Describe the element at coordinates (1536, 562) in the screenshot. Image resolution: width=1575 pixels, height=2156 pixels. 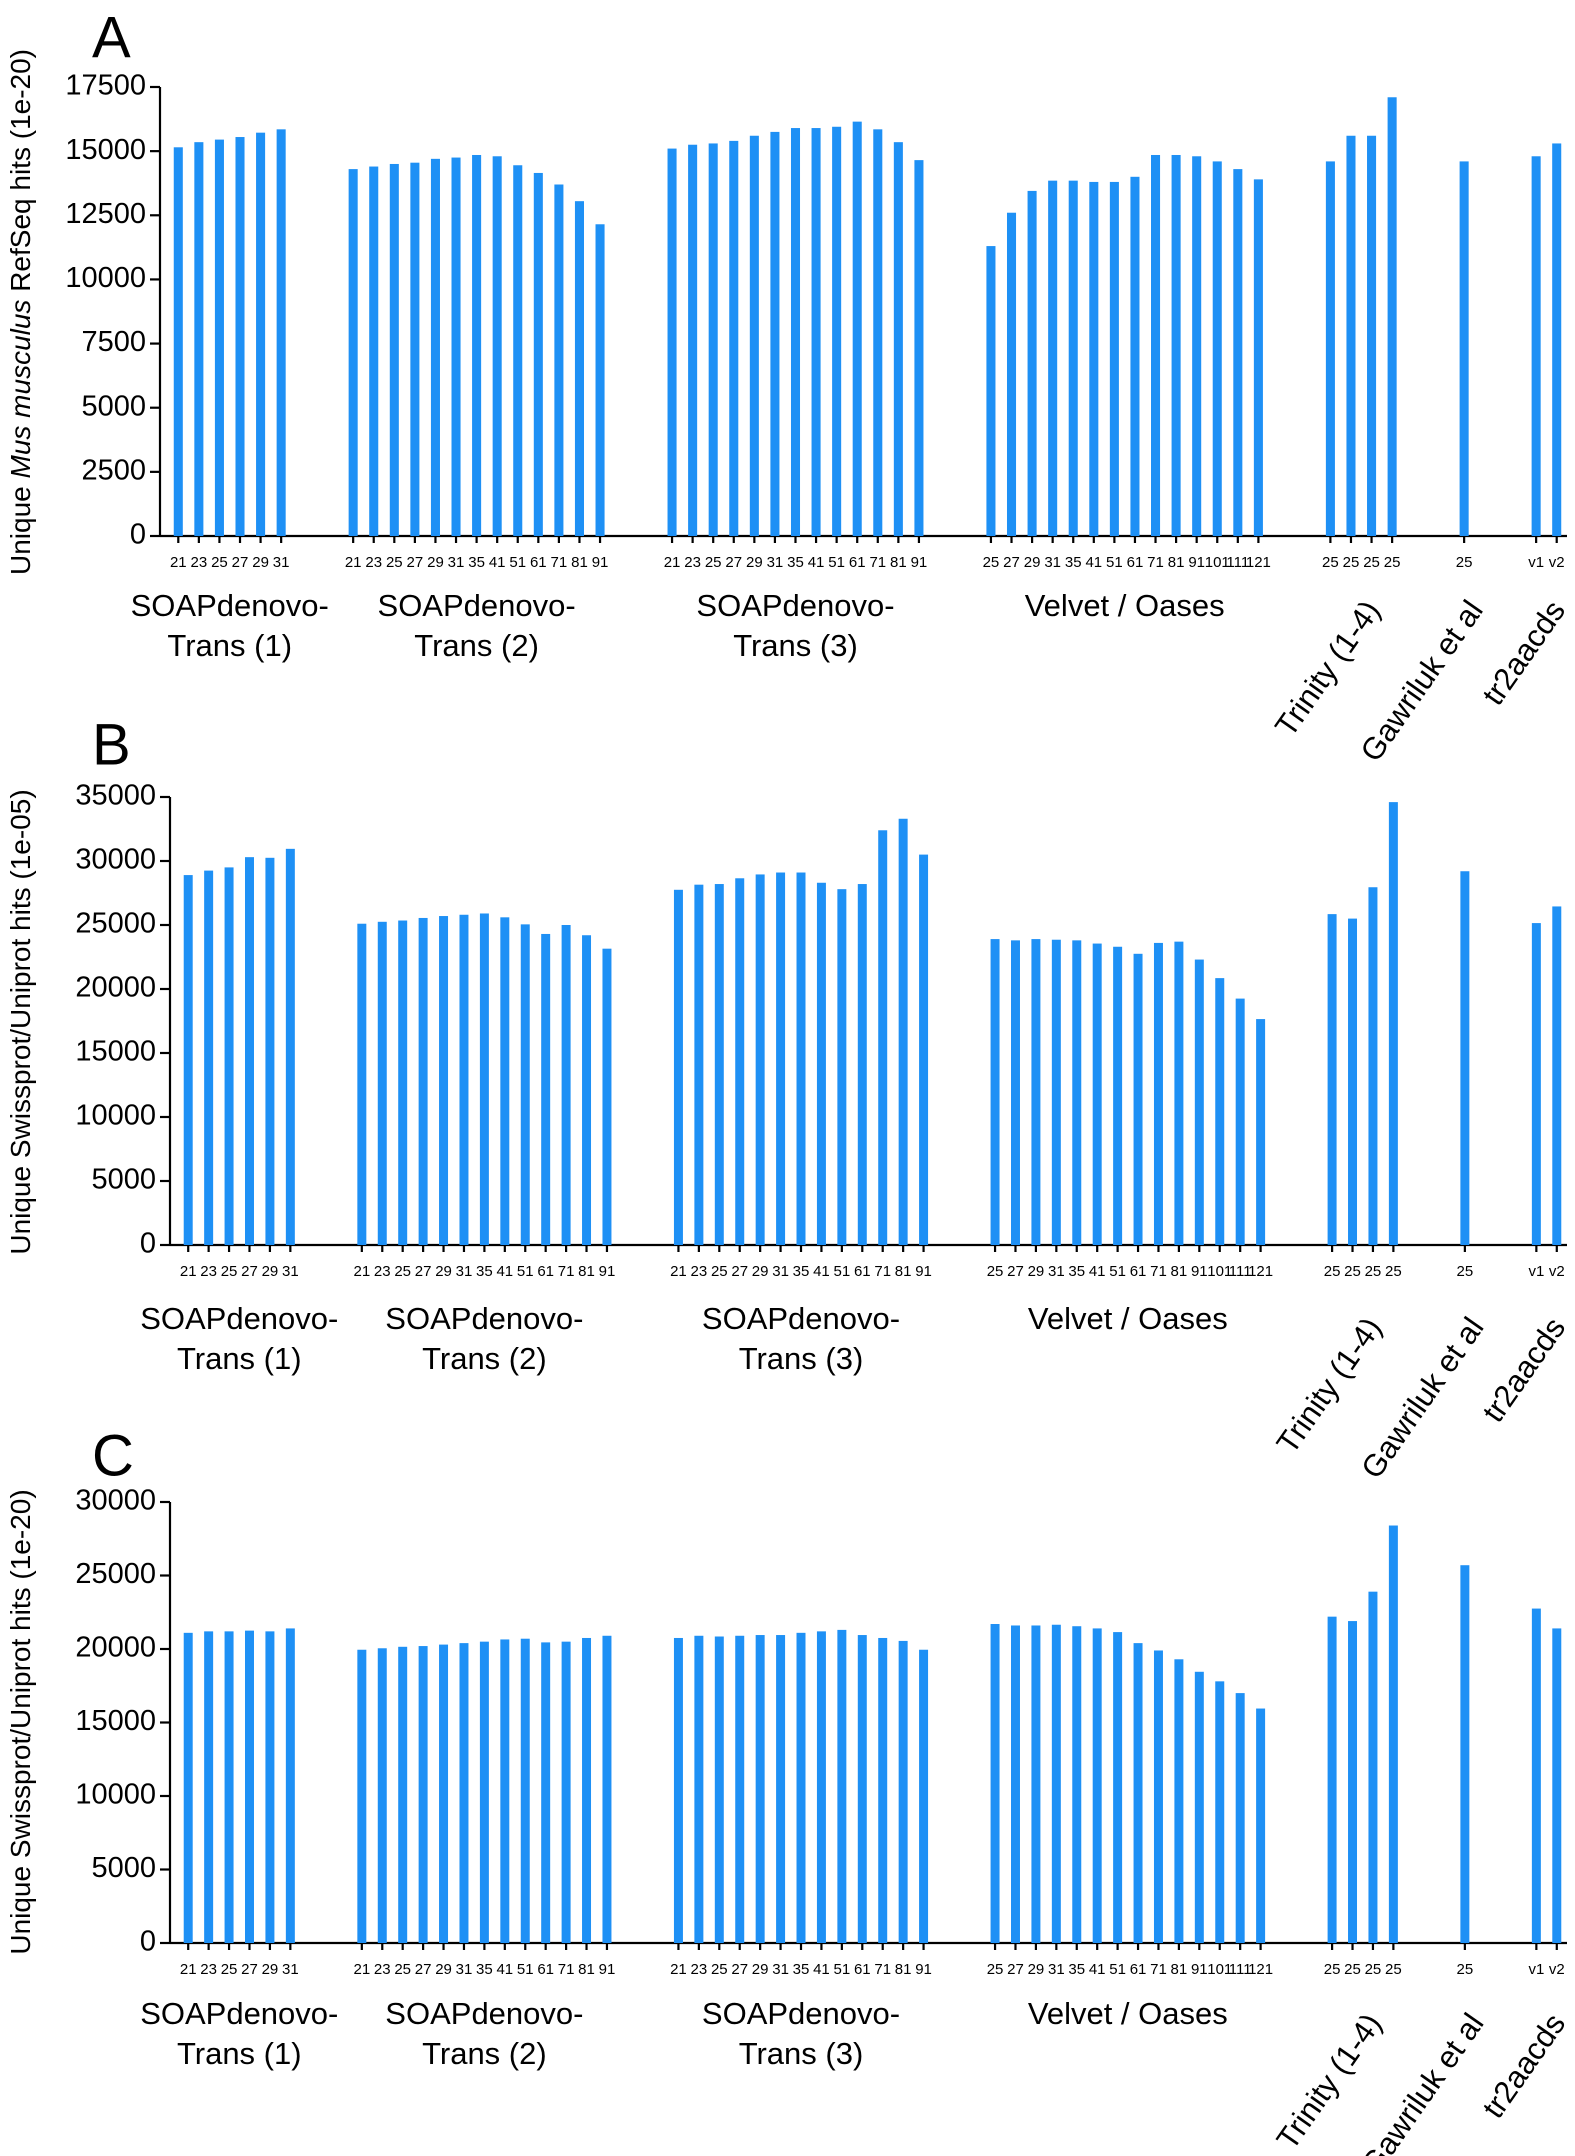
I see `x-tick-label: v1` at that location.